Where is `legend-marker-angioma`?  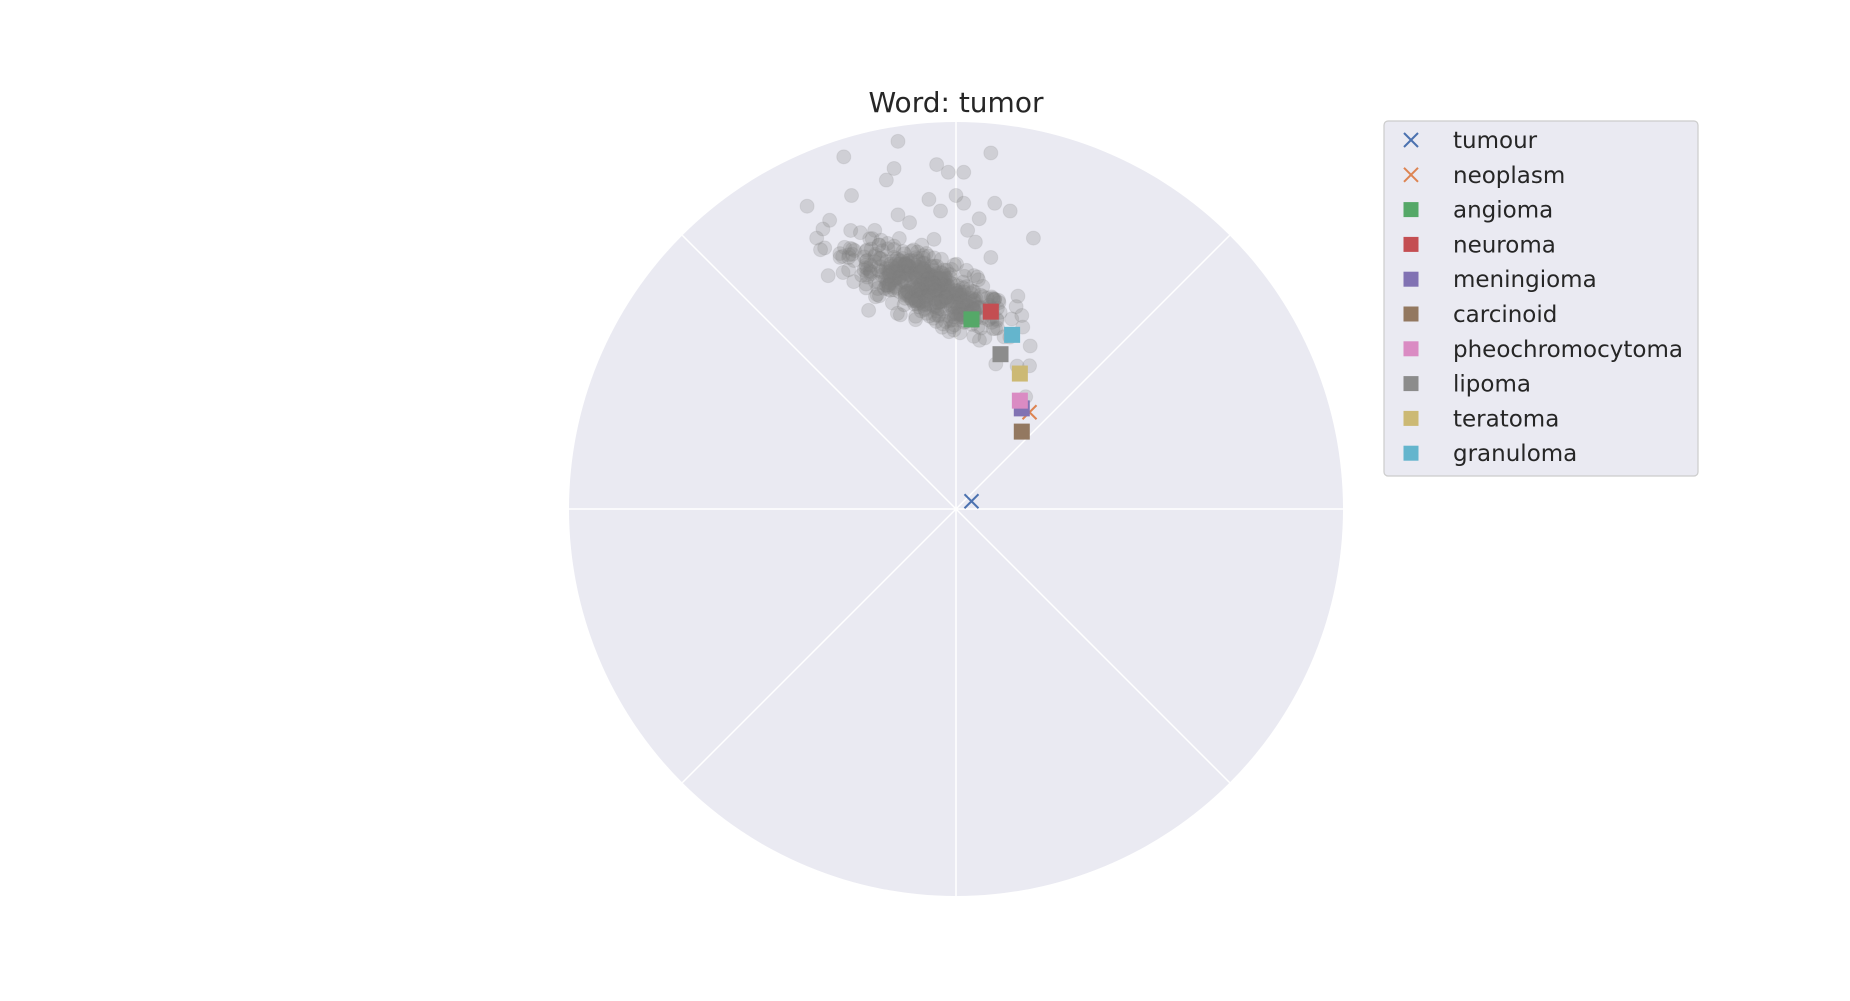 legend-marker-angioma is located at coordinates (1411, 210).